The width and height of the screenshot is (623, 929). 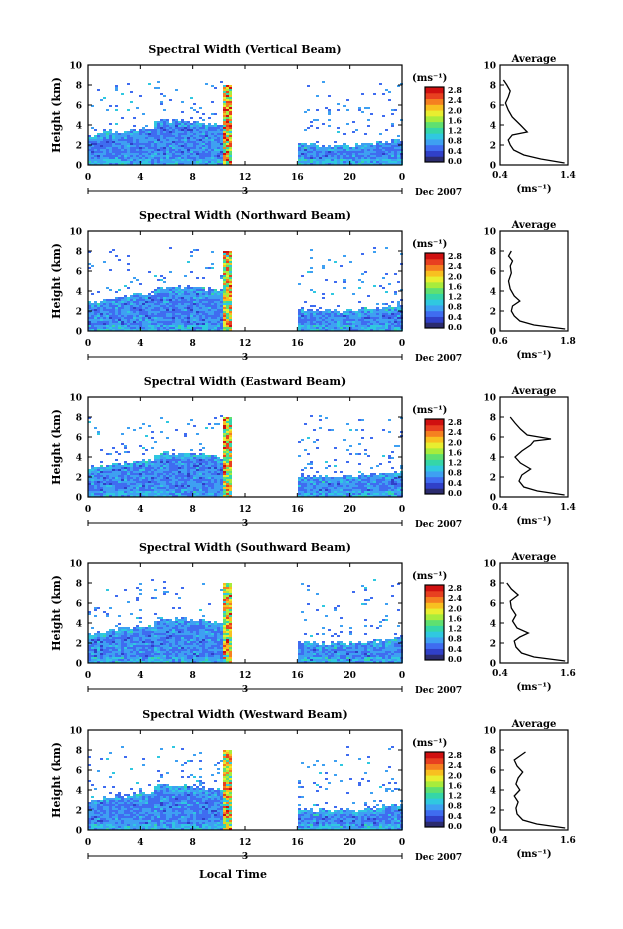 What do you see at coordinates (297, 178) in the screenshot?
I see `x-tick-label: 16` at bounding box center [297, 178].